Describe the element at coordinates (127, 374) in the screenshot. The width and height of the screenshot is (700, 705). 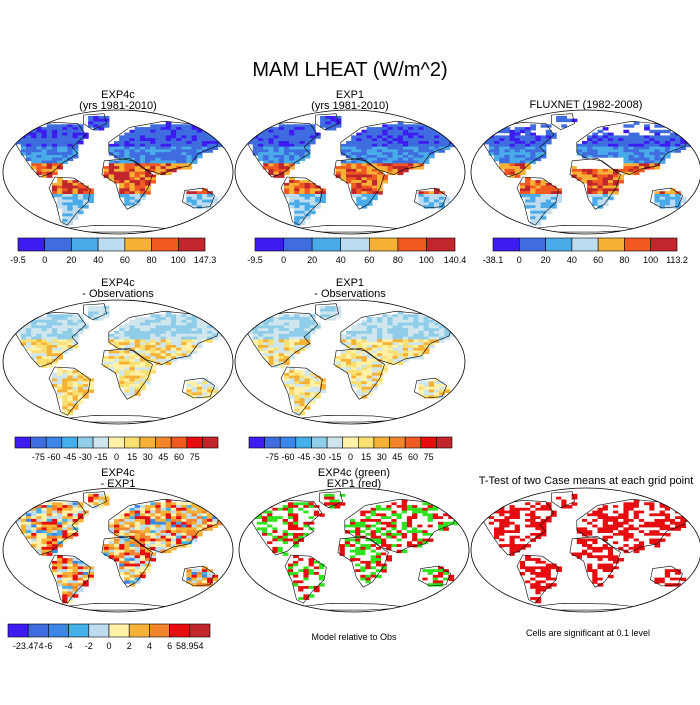
I see `coastline-africa` at that location.